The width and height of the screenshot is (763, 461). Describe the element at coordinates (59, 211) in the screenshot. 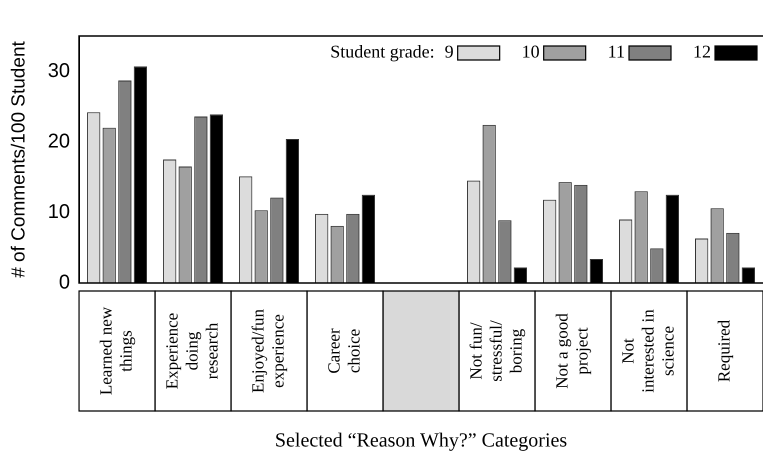

I see `y-tick-label: 10` at that location.